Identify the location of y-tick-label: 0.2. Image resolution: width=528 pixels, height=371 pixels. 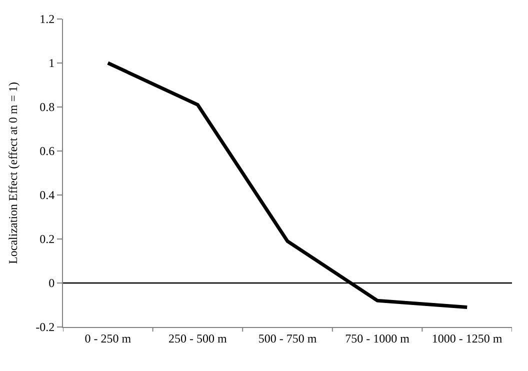
(47, 239).